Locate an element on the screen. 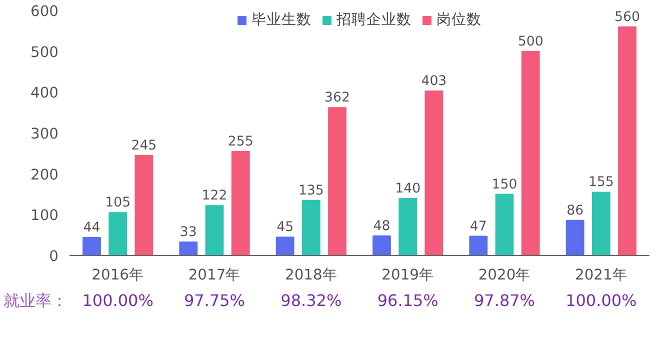 The height and width of the screenshot is (345, 660). data-label: 500 is located at coordinates (531, 42).